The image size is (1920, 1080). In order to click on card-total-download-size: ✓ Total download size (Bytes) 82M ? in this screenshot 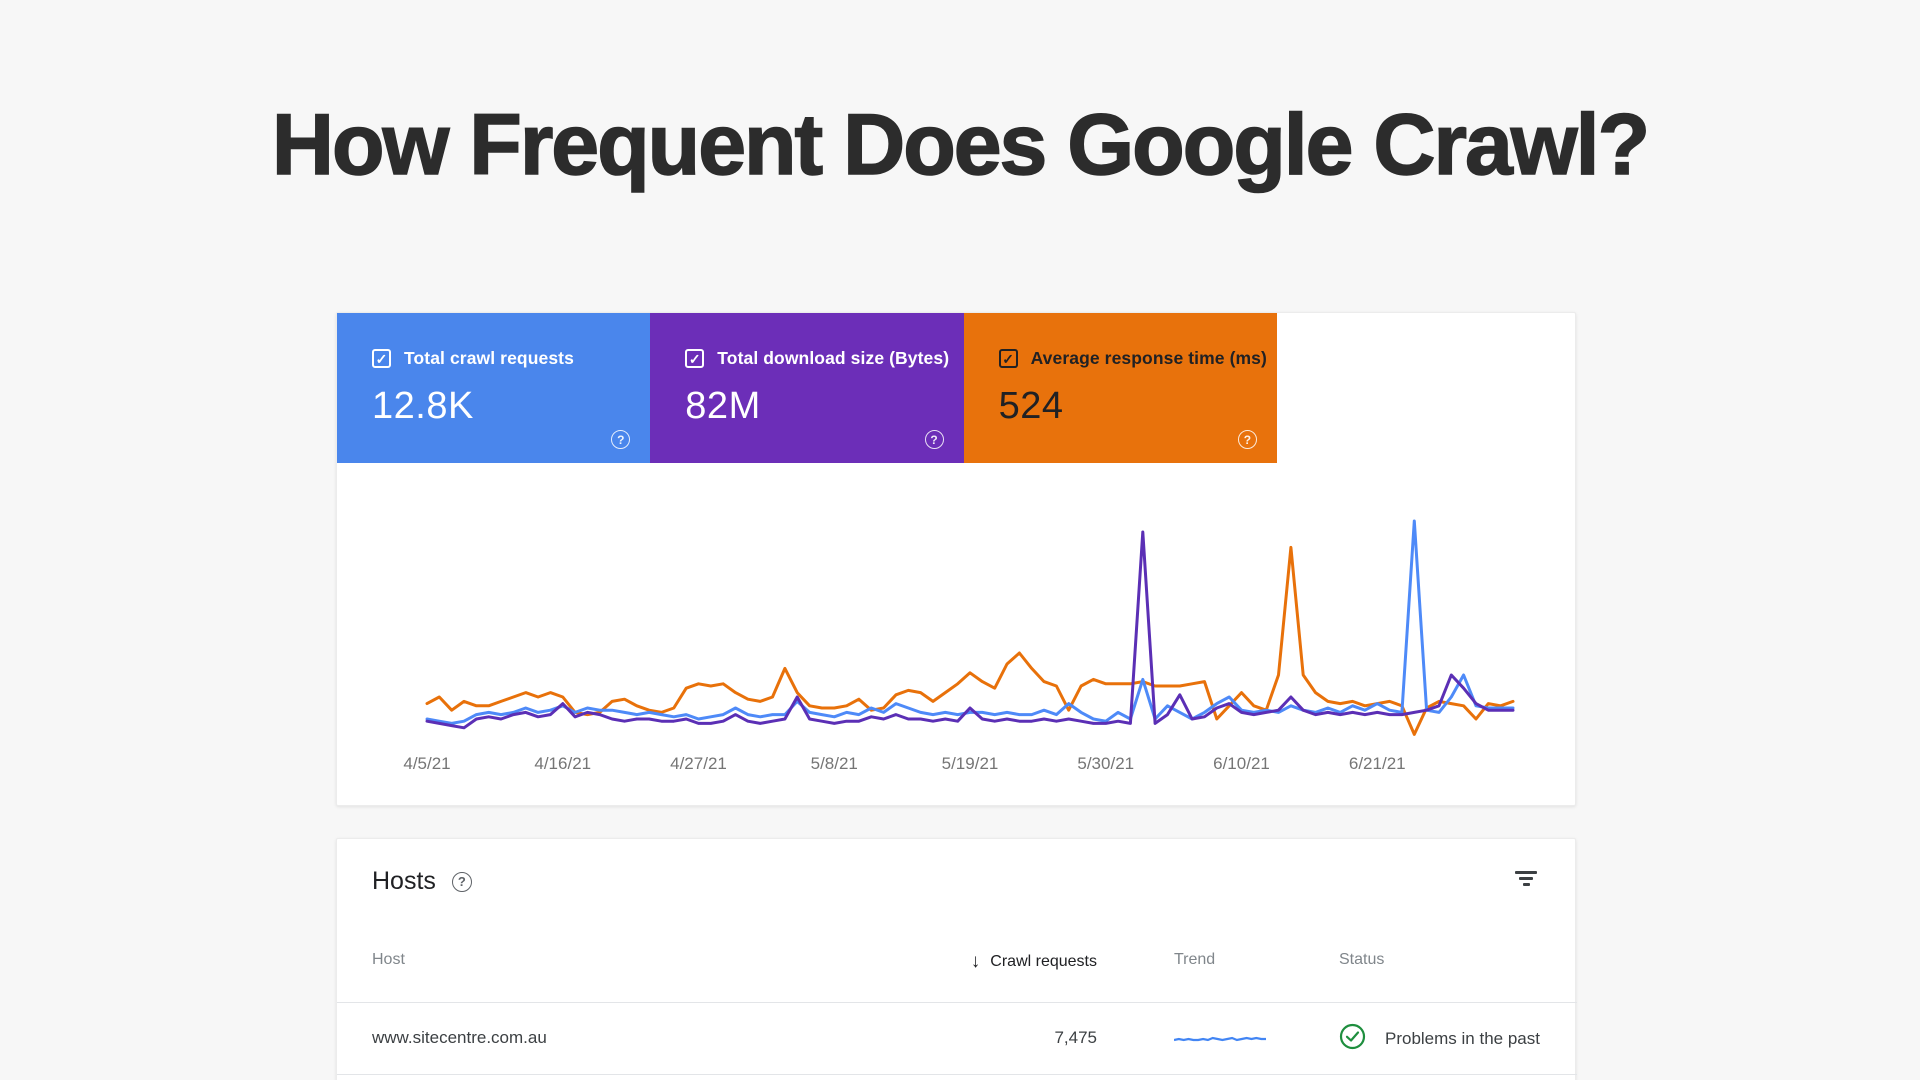, I will do `click(807, 388)`.